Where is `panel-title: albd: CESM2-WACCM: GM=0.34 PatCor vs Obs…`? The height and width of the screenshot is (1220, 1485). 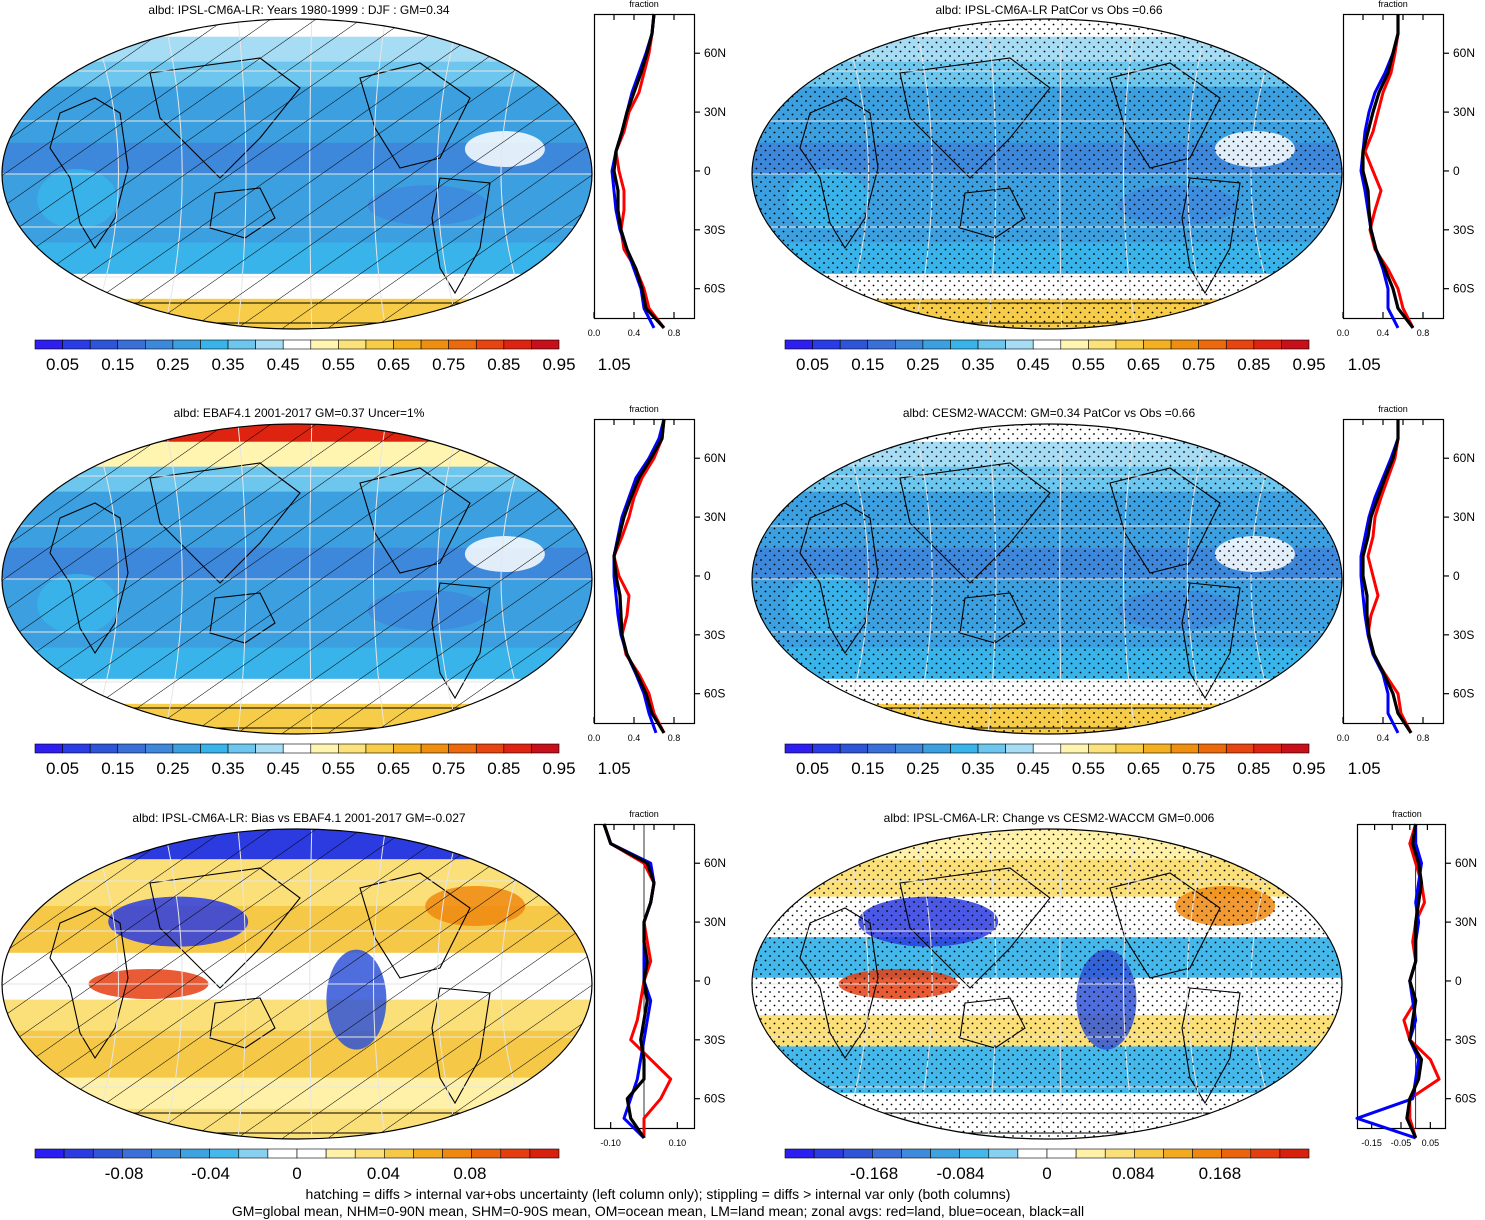 panel-title: albd: CESM2-WACCM: GM=0.34 PatCor vs Obs… is located at coordinates (1049, 413).